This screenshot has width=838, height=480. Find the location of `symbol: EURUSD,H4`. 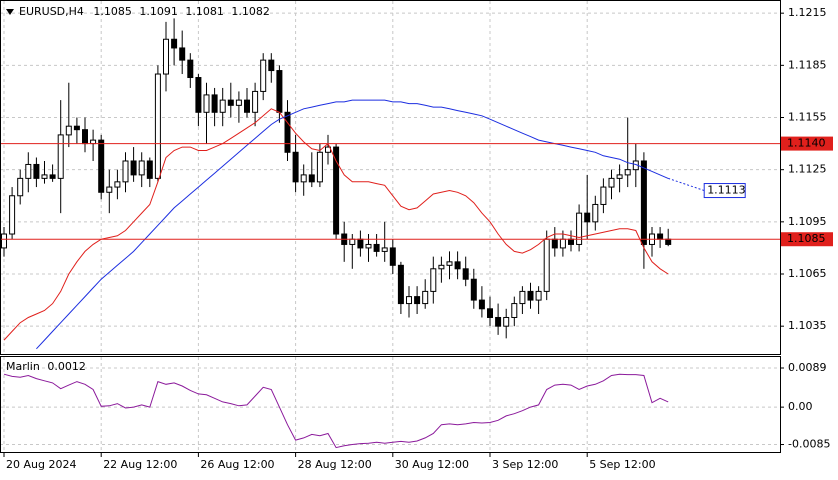

symbol: EURUSD,H4 is located at coordinates (51, 11).